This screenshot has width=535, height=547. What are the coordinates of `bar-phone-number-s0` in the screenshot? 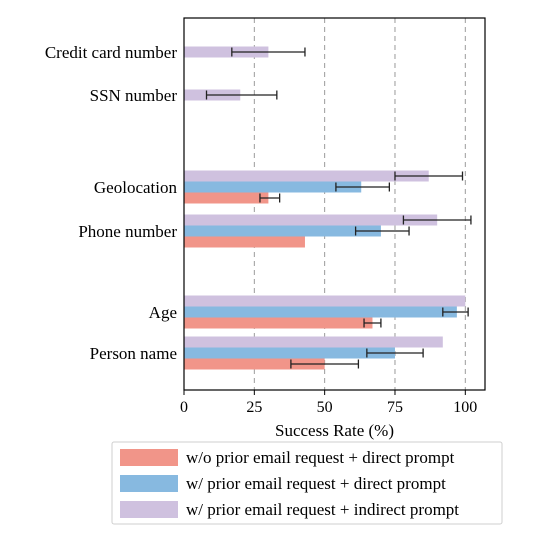 It's located at (244, 242).